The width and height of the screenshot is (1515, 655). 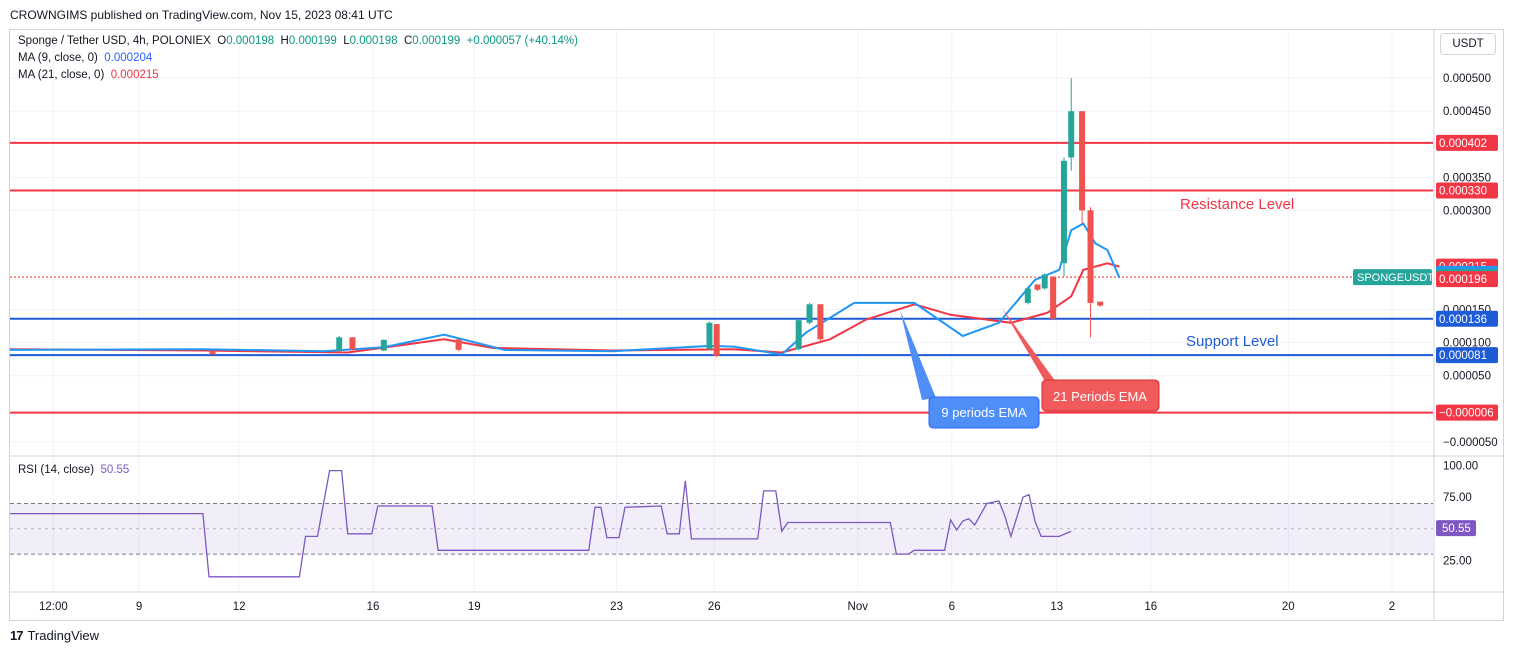 I want to click on ma21-label: MA (21, close, 0), so click(x=61, y=75).